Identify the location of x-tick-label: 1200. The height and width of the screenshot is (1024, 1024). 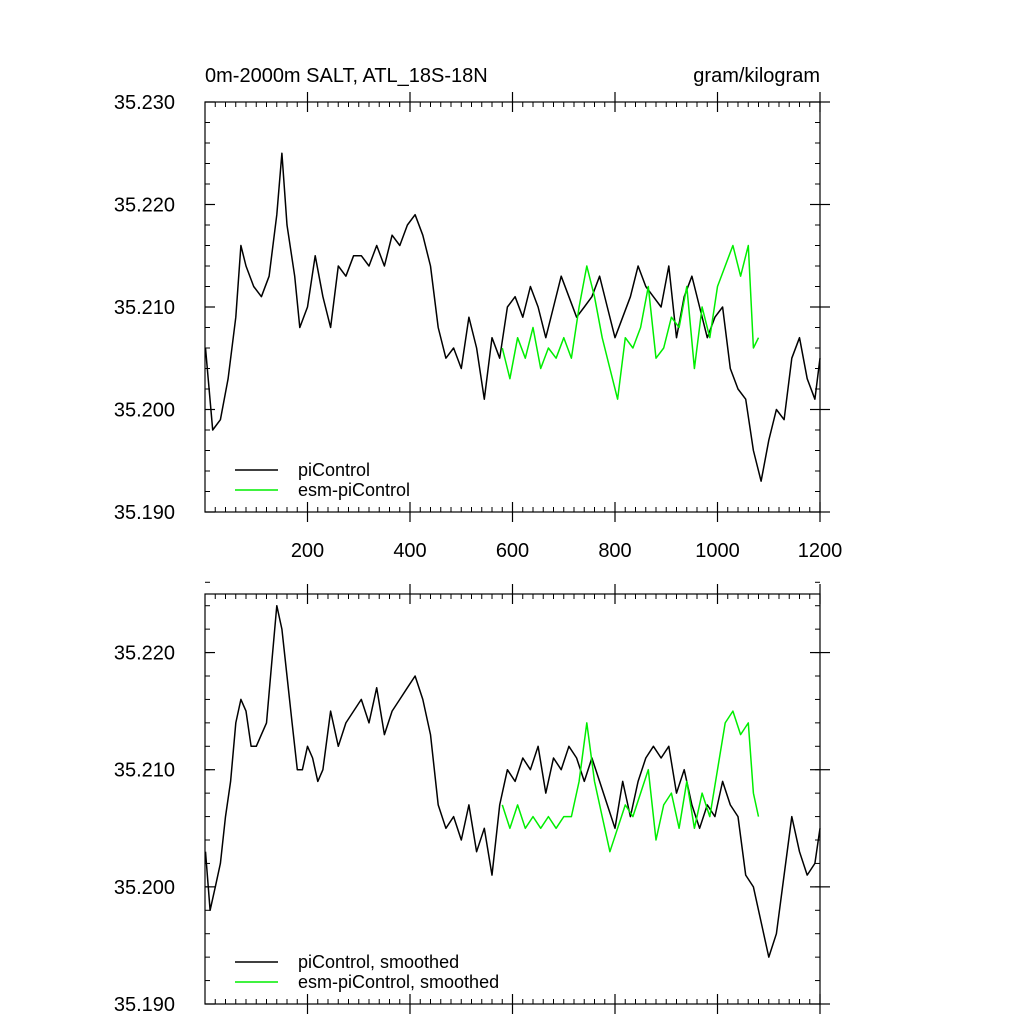
(820, 551).